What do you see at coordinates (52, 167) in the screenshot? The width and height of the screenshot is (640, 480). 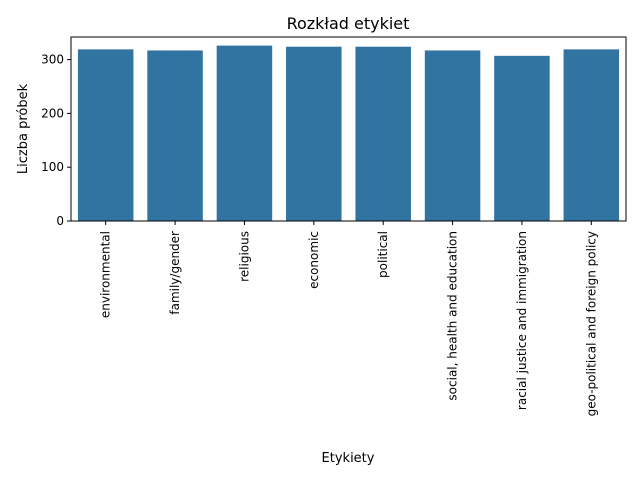 I see `y-tick-label: 100` at bounding box center [52, 167].